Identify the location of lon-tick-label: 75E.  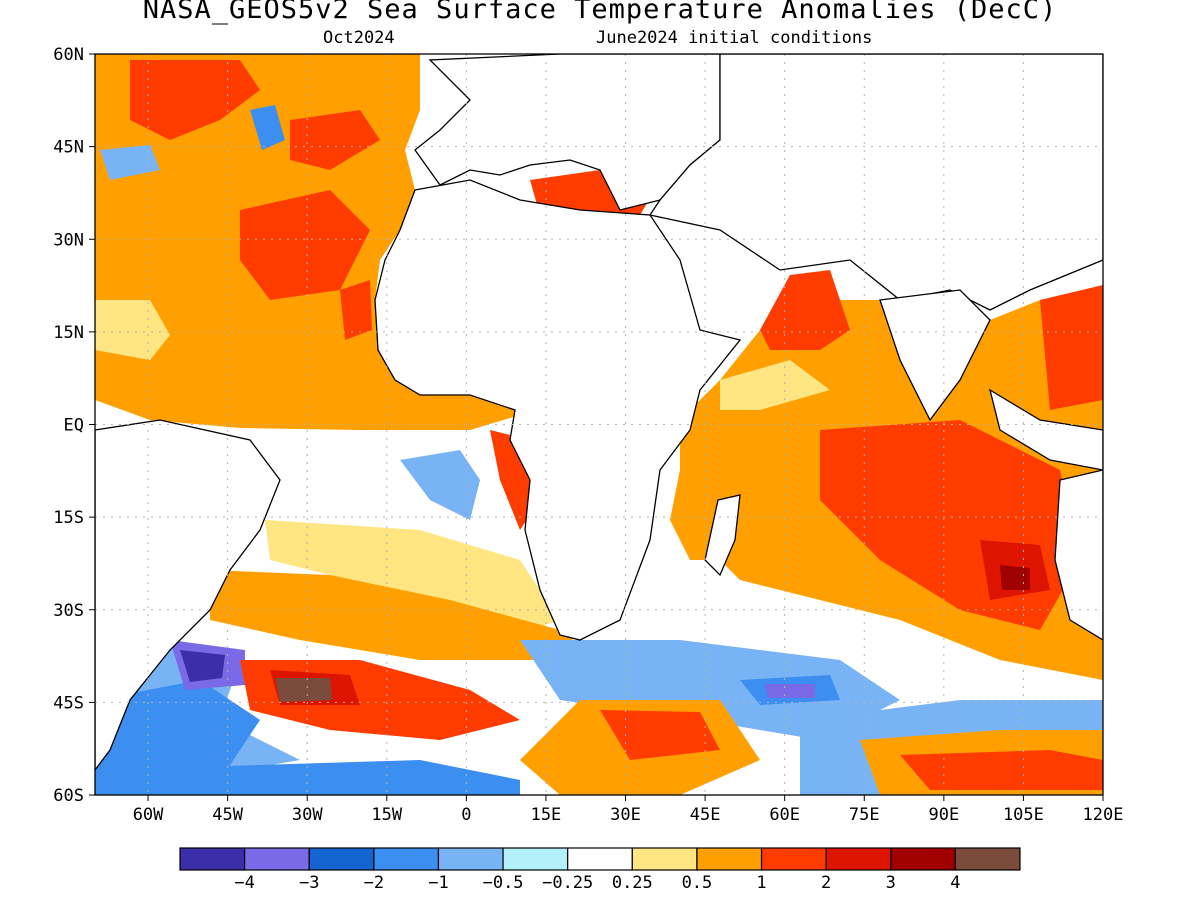
(864, 815).